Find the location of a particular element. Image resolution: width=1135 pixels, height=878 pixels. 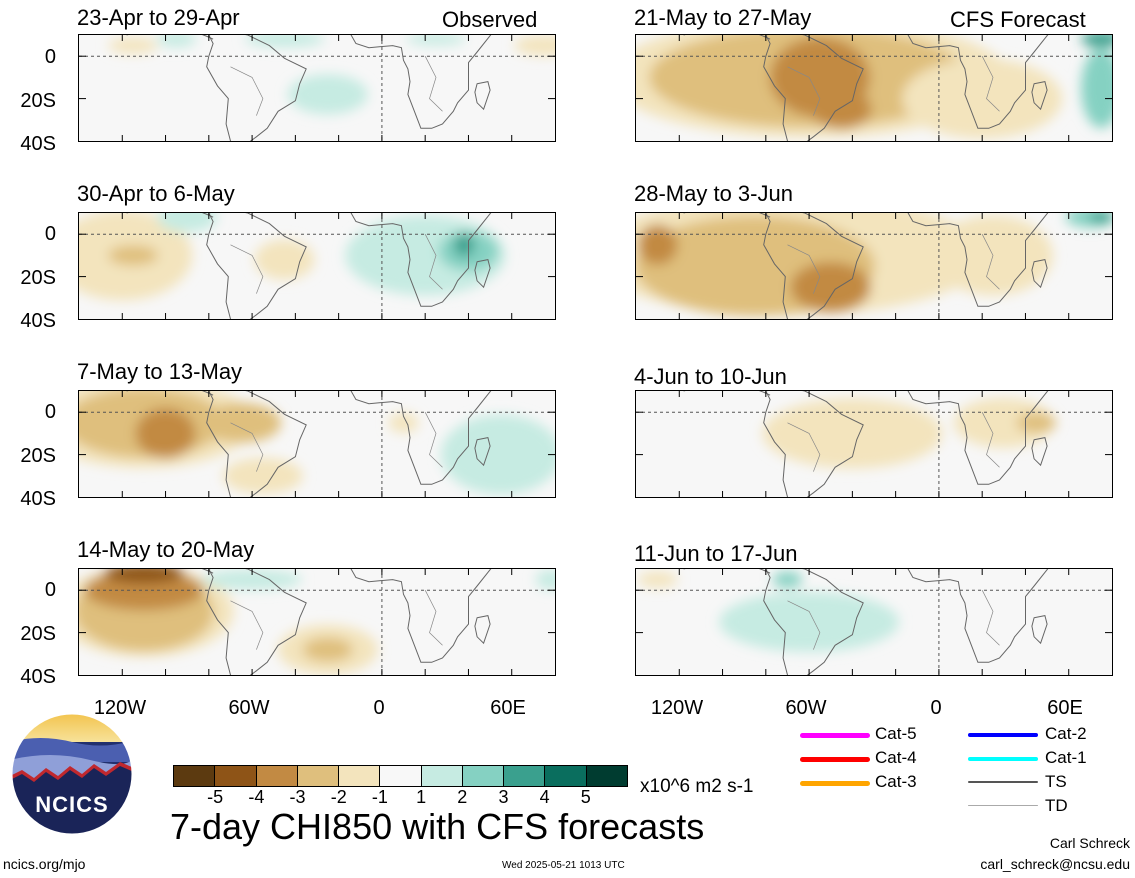

legend-label-cat-5: Cat-5 is located at coordinates (896, 733).